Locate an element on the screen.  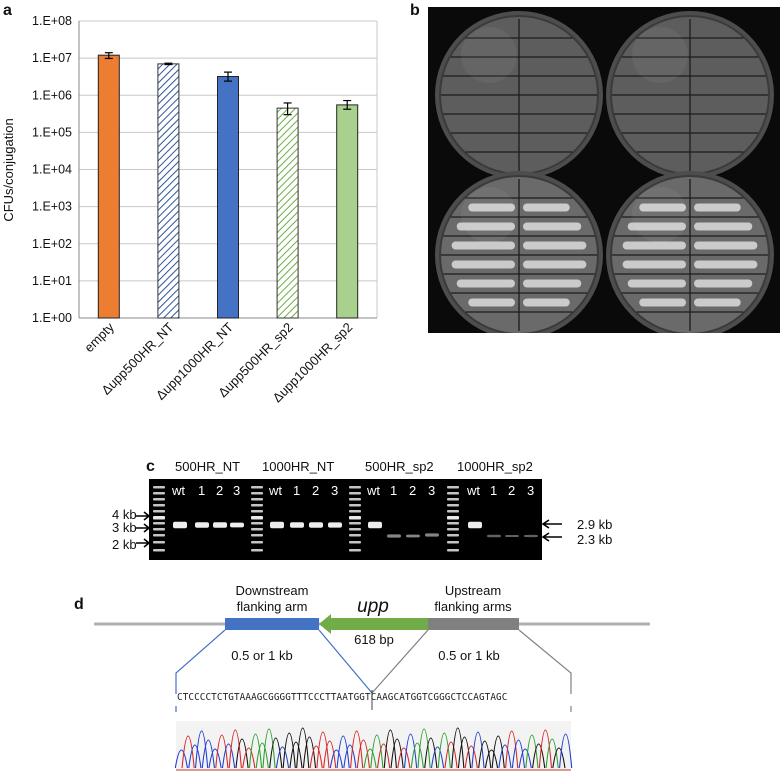
ladder-label-3kb: 3 kb is located at coordinates (124, 527).